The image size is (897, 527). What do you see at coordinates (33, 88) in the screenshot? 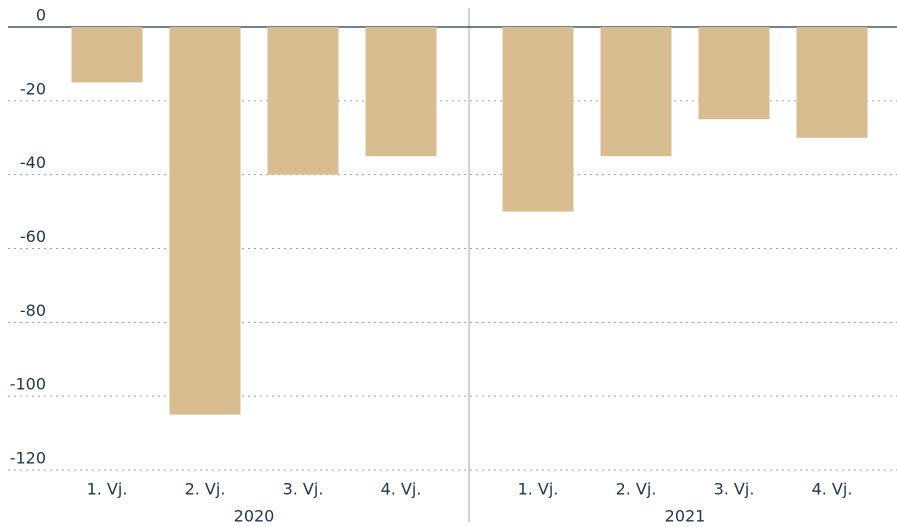
I see `y-tick-label: -20` at bounding box center [33, 88].